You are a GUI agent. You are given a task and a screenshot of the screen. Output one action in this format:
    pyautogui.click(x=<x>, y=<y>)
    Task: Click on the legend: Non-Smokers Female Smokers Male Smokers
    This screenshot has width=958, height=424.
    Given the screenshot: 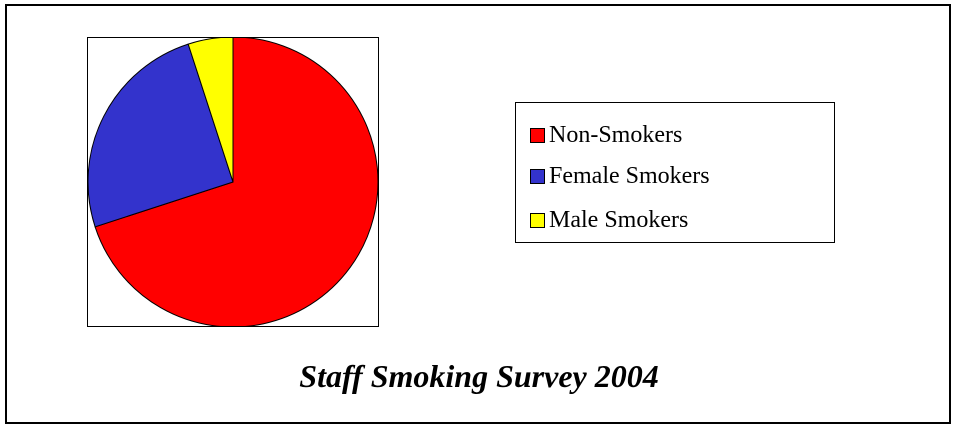 What is the action you would take?
    pyautogui.click(x=675, y=172)
    